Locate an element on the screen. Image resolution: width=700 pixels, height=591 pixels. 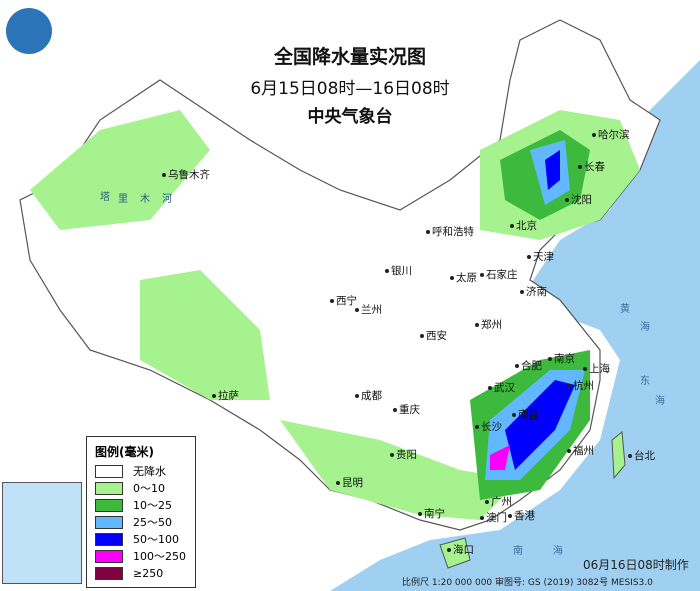
rain-storm-north is located at coordinates (552, 170).